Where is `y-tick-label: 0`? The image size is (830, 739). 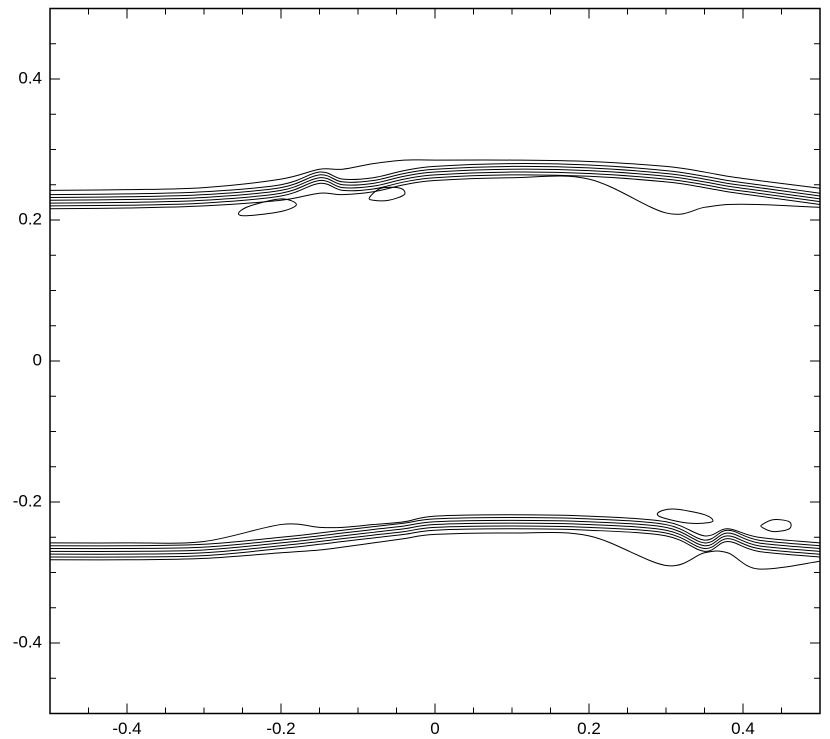 y-tick-label: 0 is located at coordinates (37, 359).